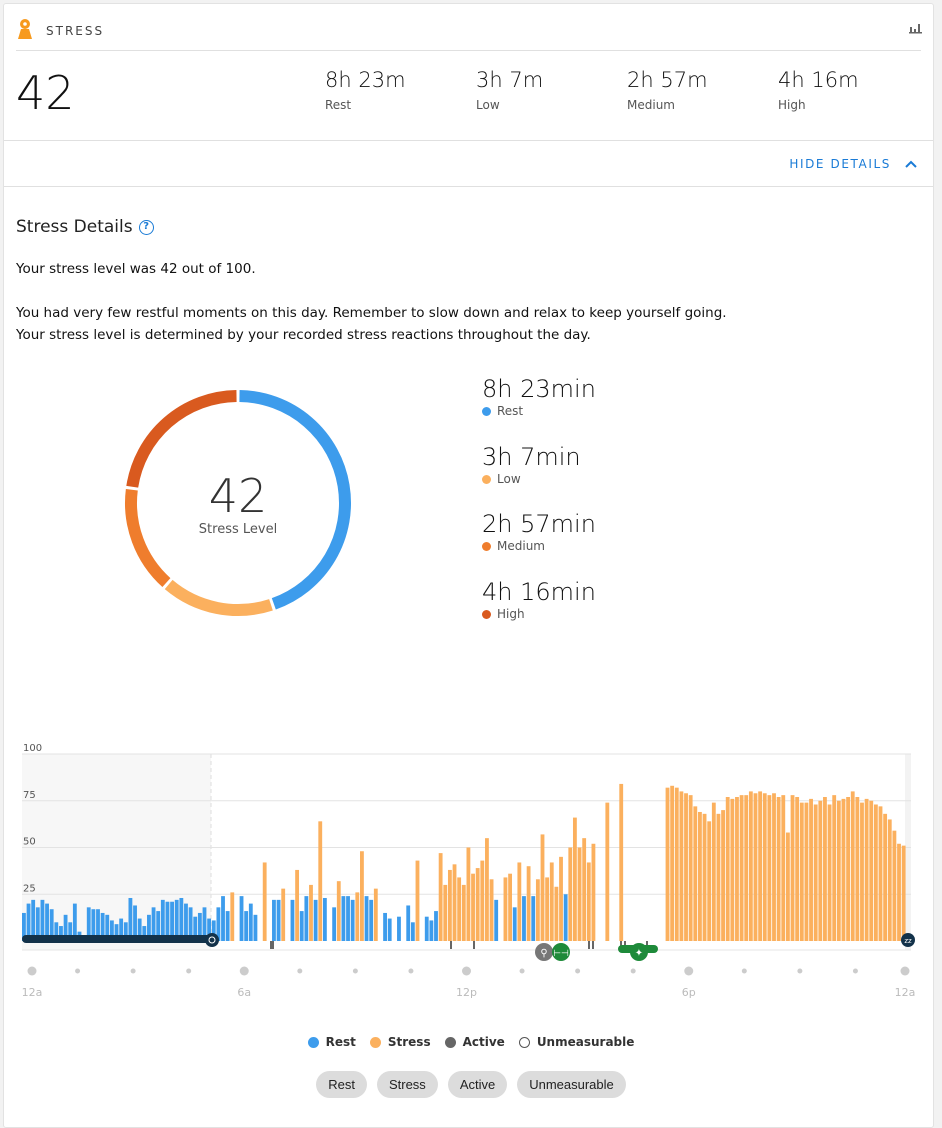 The height and width of the screenshot is (1128, 942). What do you see at coordinates (32, 992) in the screenshot?
I see `x-tick-label: 12a` at bounding box center [32, 992].